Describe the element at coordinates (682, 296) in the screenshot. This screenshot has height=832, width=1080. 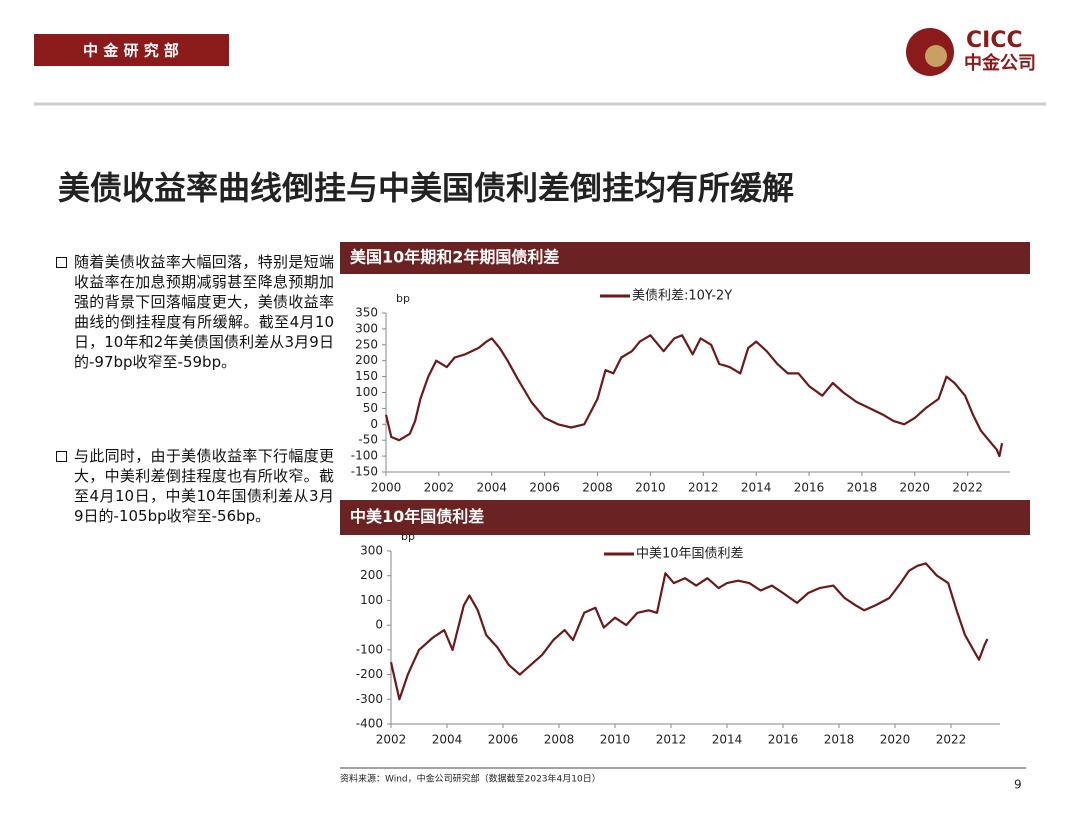
I see `legend-label: 美债利差:10Y-2Y` at that location.